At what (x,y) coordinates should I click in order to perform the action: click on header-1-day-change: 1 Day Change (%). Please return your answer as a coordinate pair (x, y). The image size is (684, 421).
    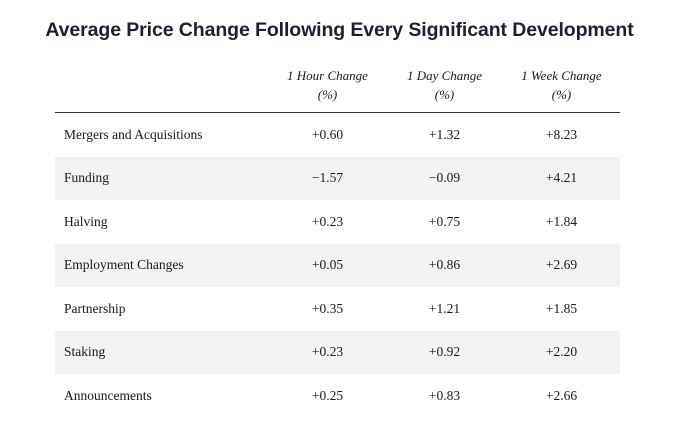
    Looking at the image, I should click on (444, 88).